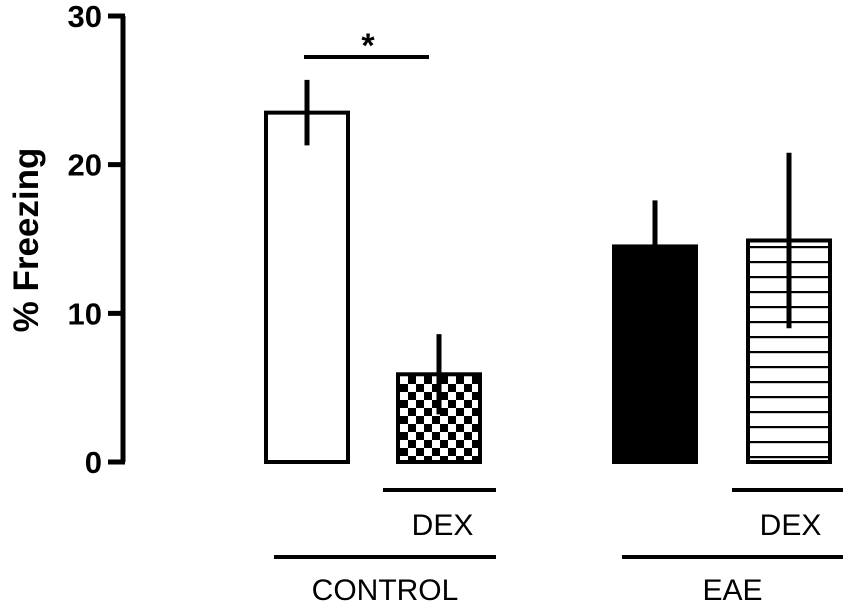 This screenshot has height=605, width=845. Describe the element at coordinates (96, 240) in the screenshot. I see `y-axis-ticks: 0 10 20 30` at that location.